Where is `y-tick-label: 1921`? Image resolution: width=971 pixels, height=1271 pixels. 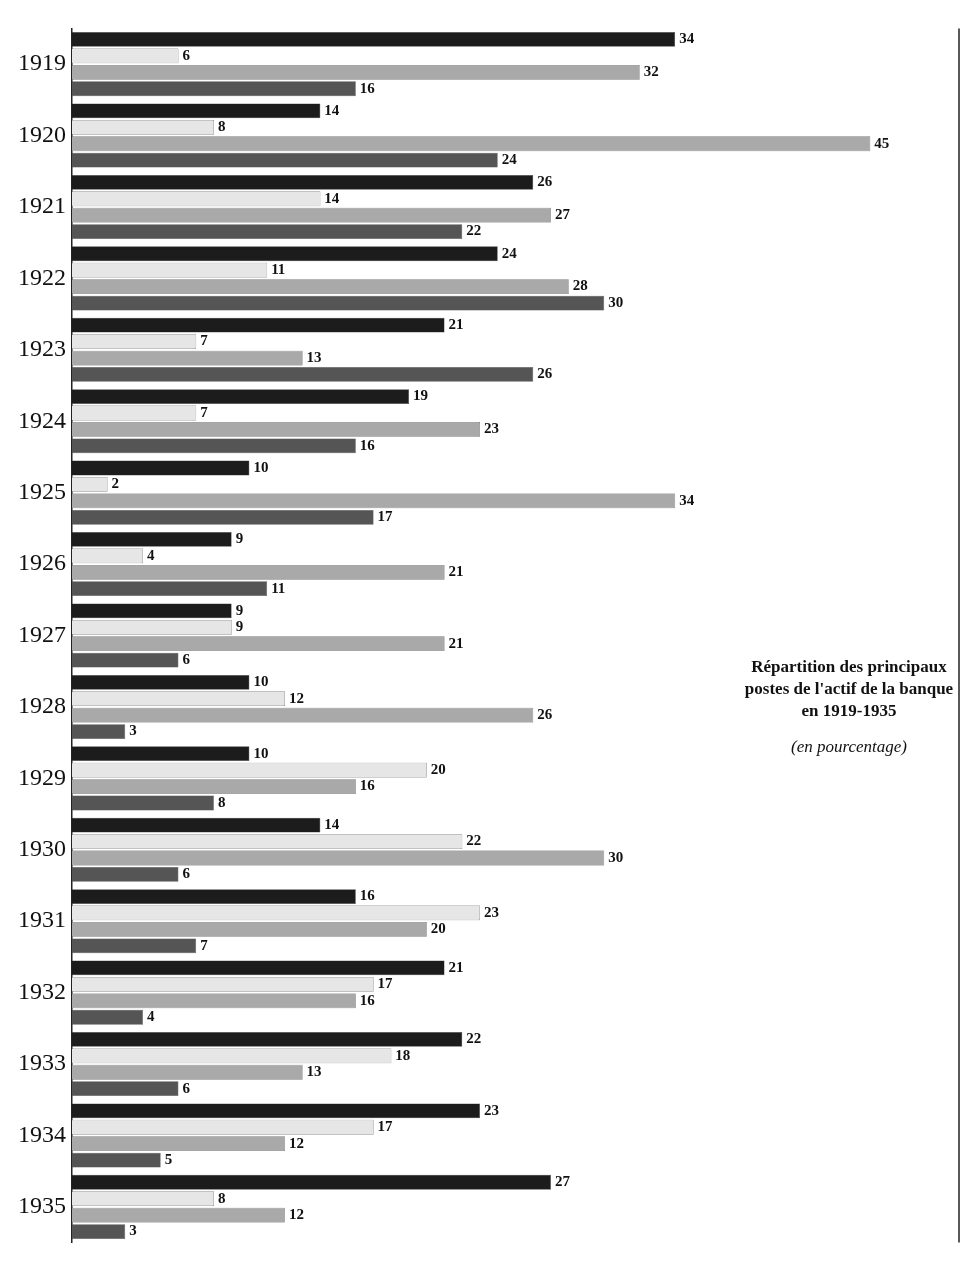
y-tick-label: 1921 is located at coordinates (42, 205).